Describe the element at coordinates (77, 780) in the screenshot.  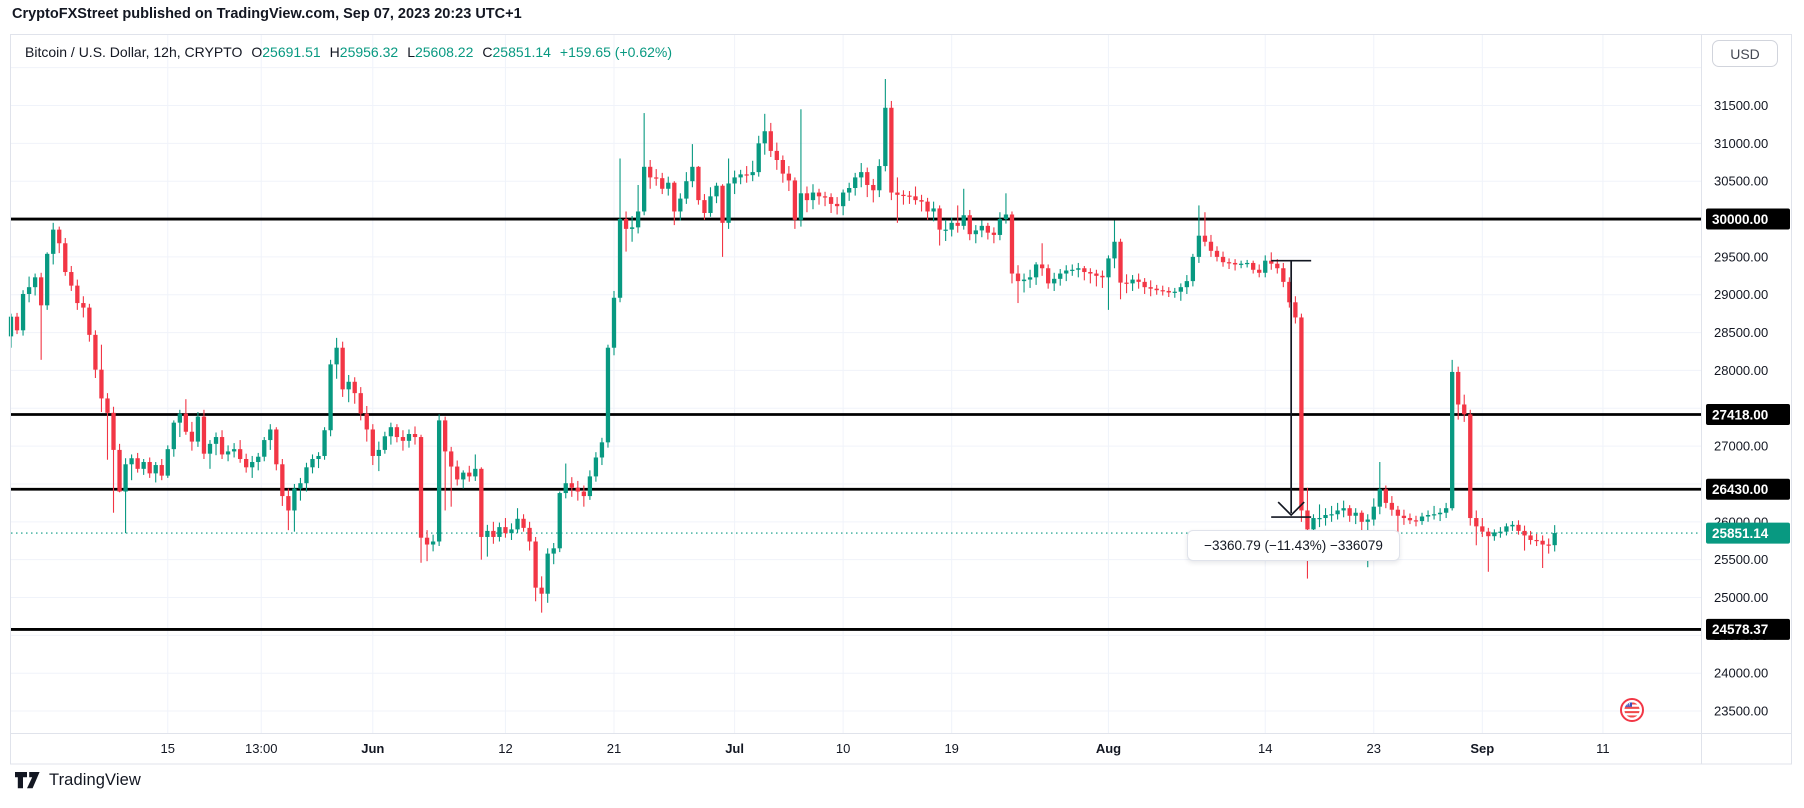
I see `tradingview-footer: TradingView` at that location.